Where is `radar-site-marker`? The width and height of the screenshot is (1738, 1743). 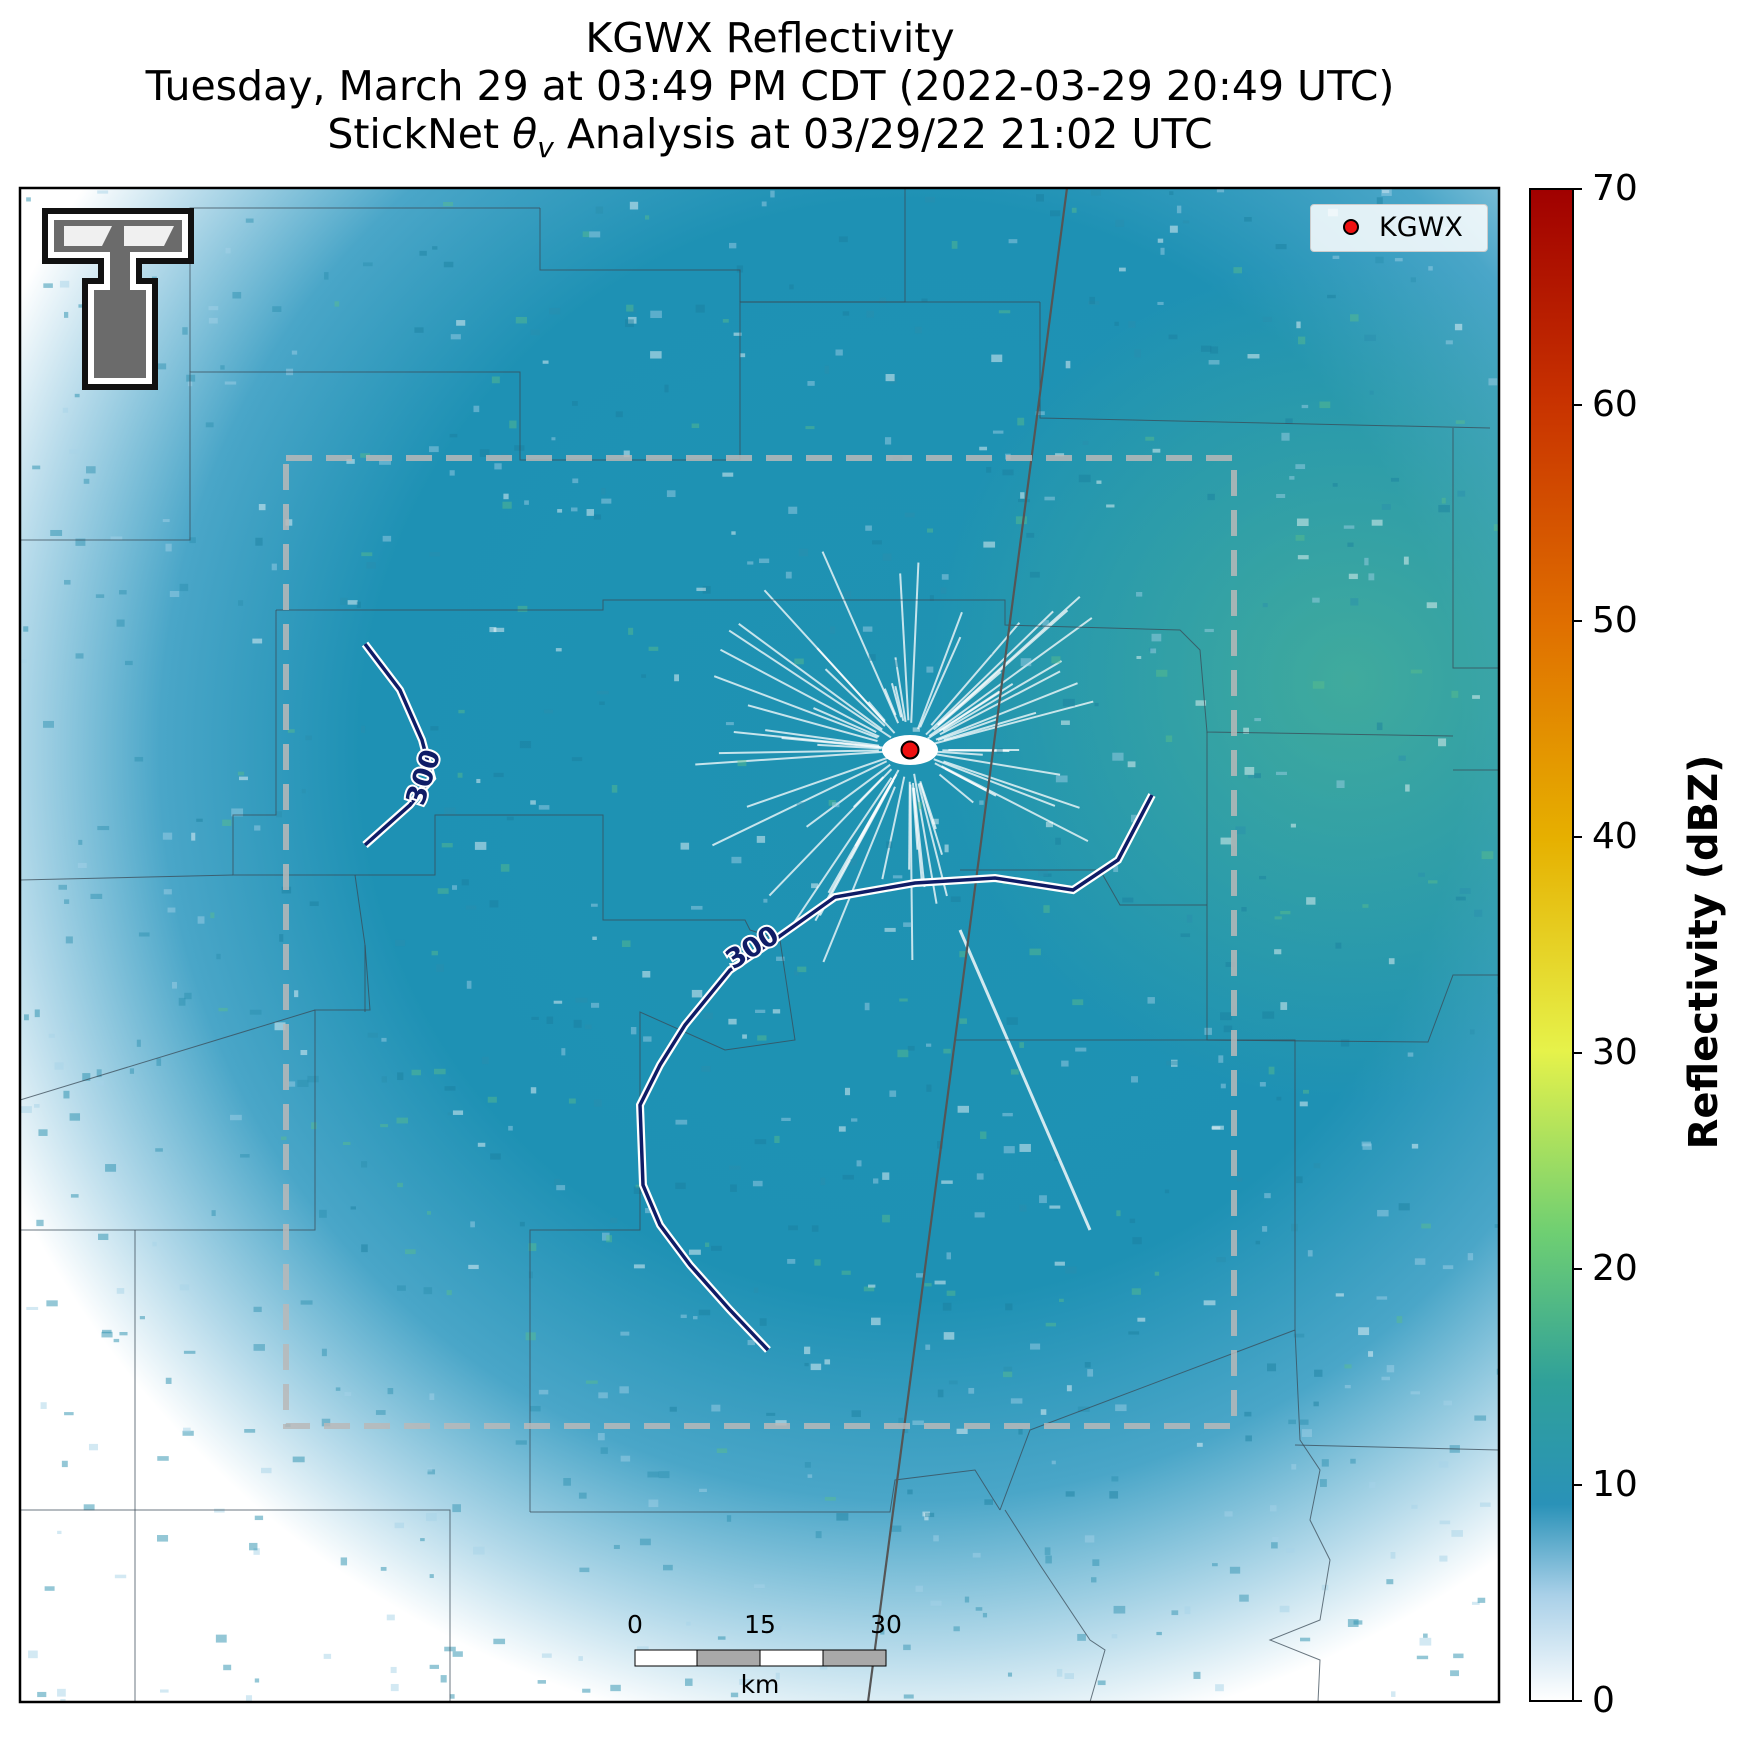
radar-site-marker is located at coordinates (910, 750).